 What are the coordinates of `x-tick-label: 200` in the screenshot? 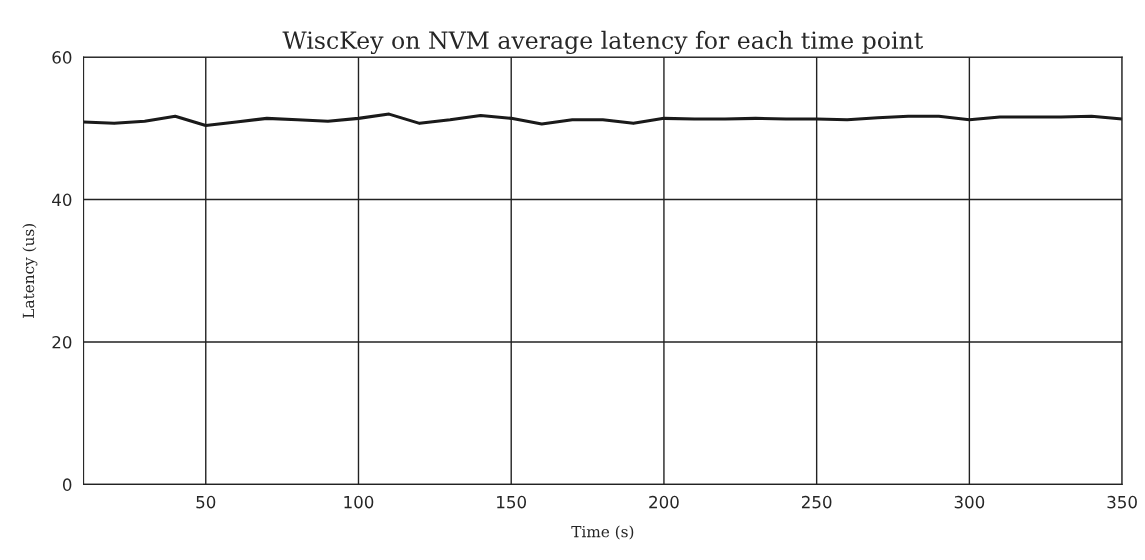 It's located at (664, 502).